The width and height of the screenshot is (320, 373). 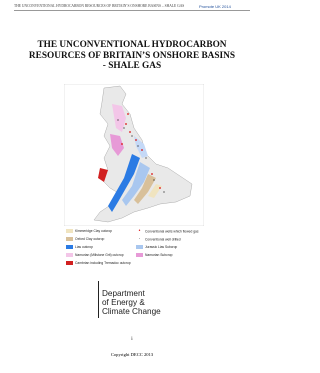 What do you see at coordinates (119, 118) in the screenshot?
I see `namurian-outcrop` at bounding box center [119, 118].